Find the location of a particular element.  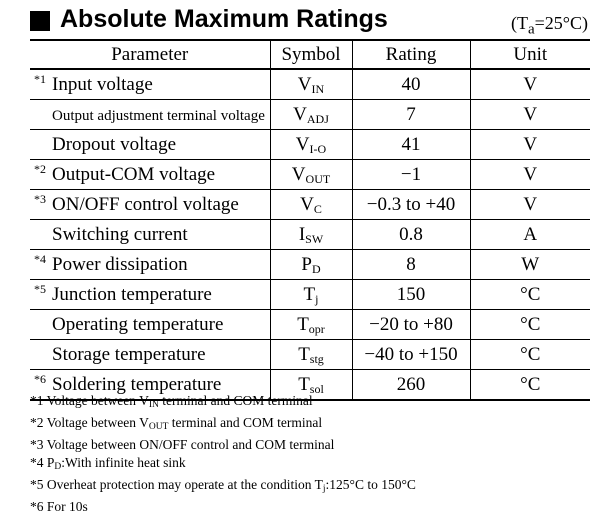

footnote-6: *6 For 10s is located at coordinates (59, 506).